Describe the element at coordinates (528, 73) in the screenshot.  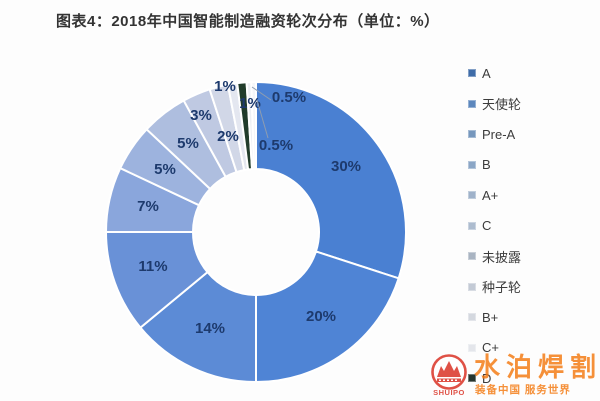
I see `legend-item-A: A` at that location.